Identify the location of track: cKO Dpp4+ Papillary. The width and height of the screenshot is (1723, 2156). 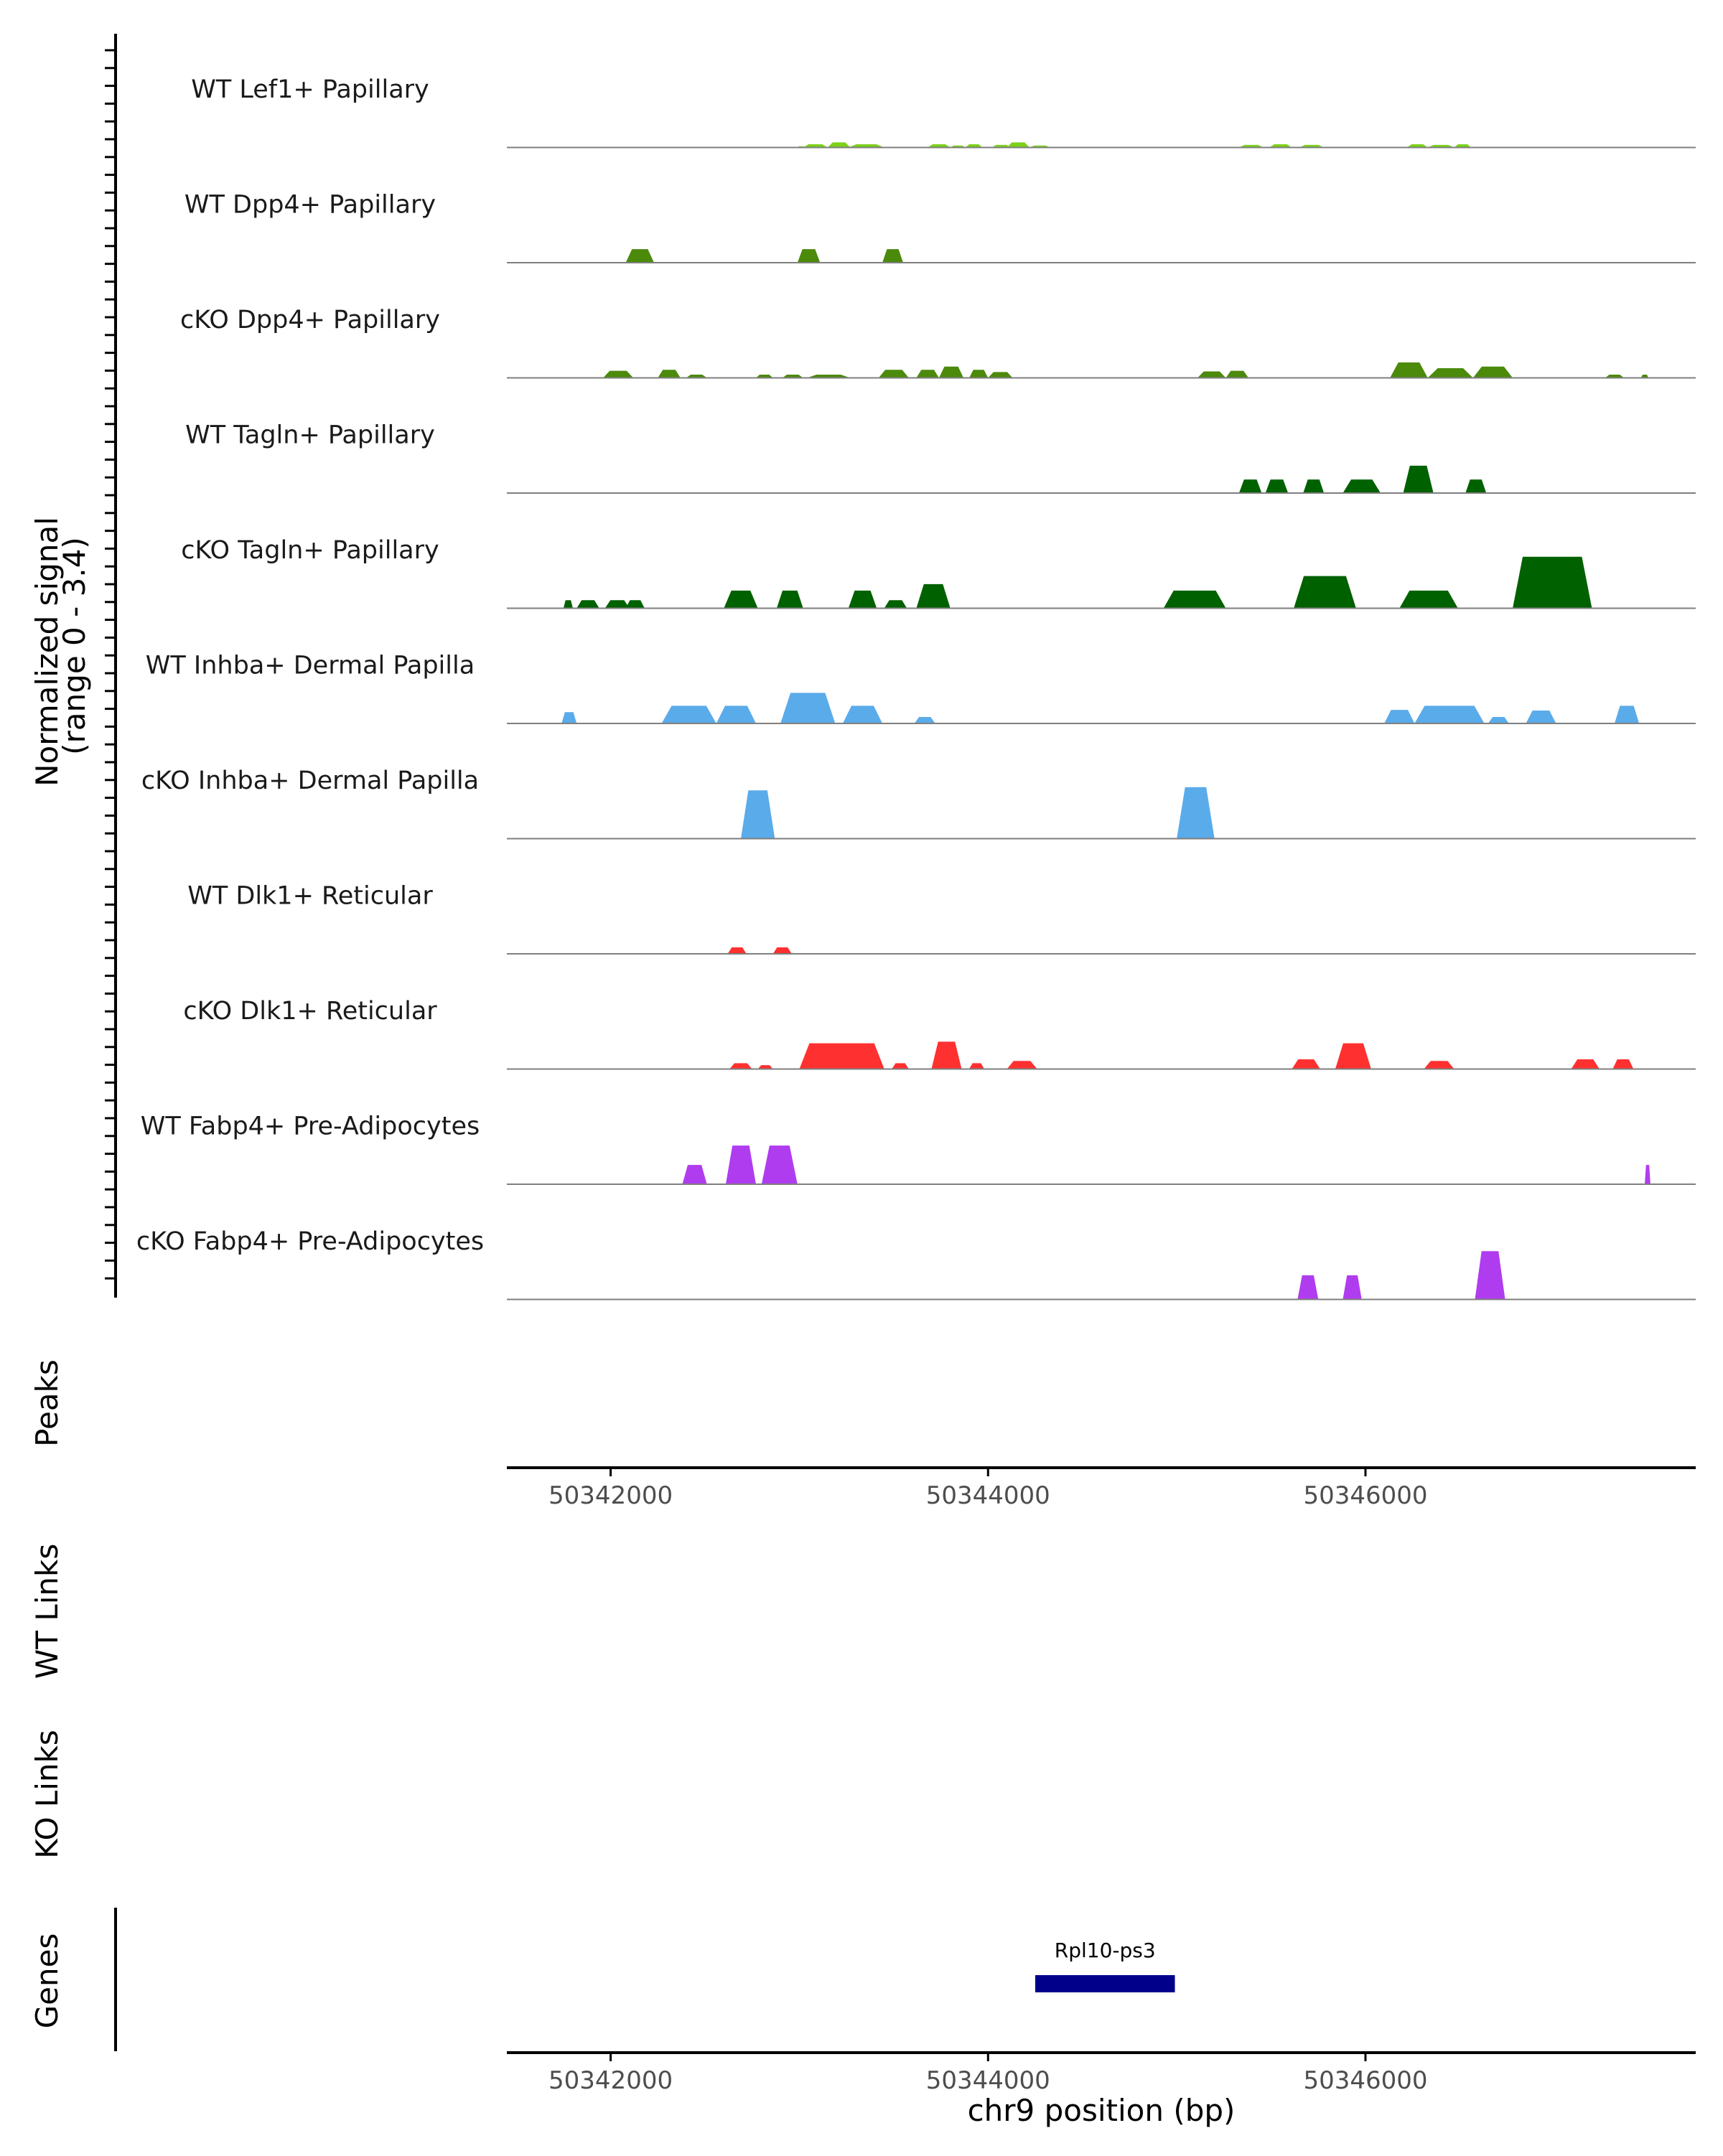
(938, 342).